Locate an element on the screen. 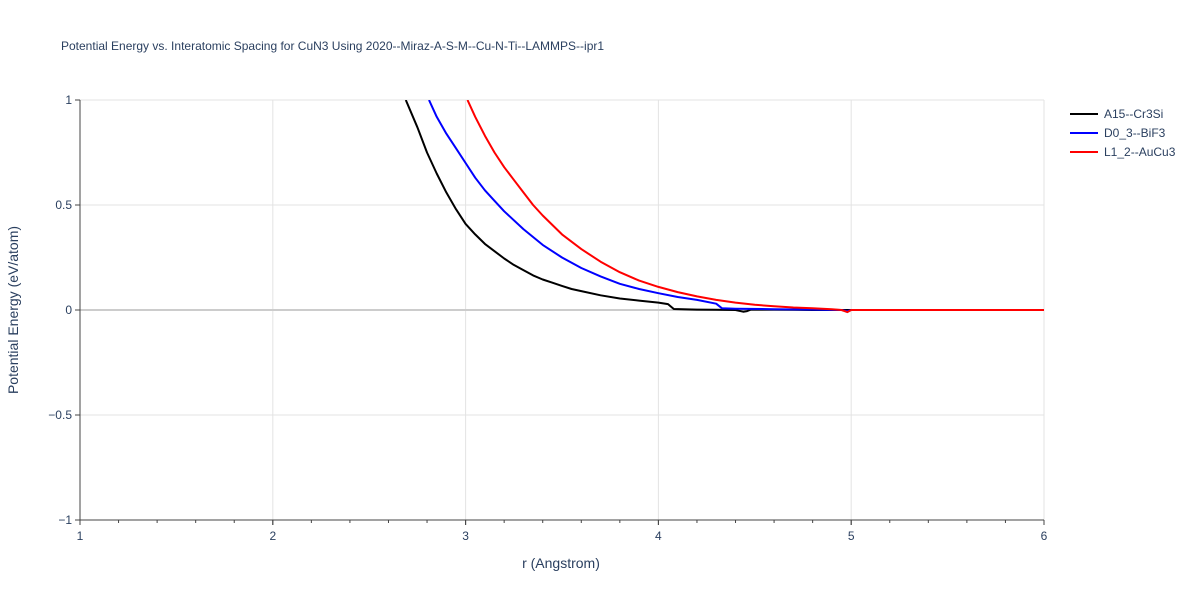 This screenshot has width=1200, height=600. y-tick-label: 0.5 is located at coordinates (63, 205).